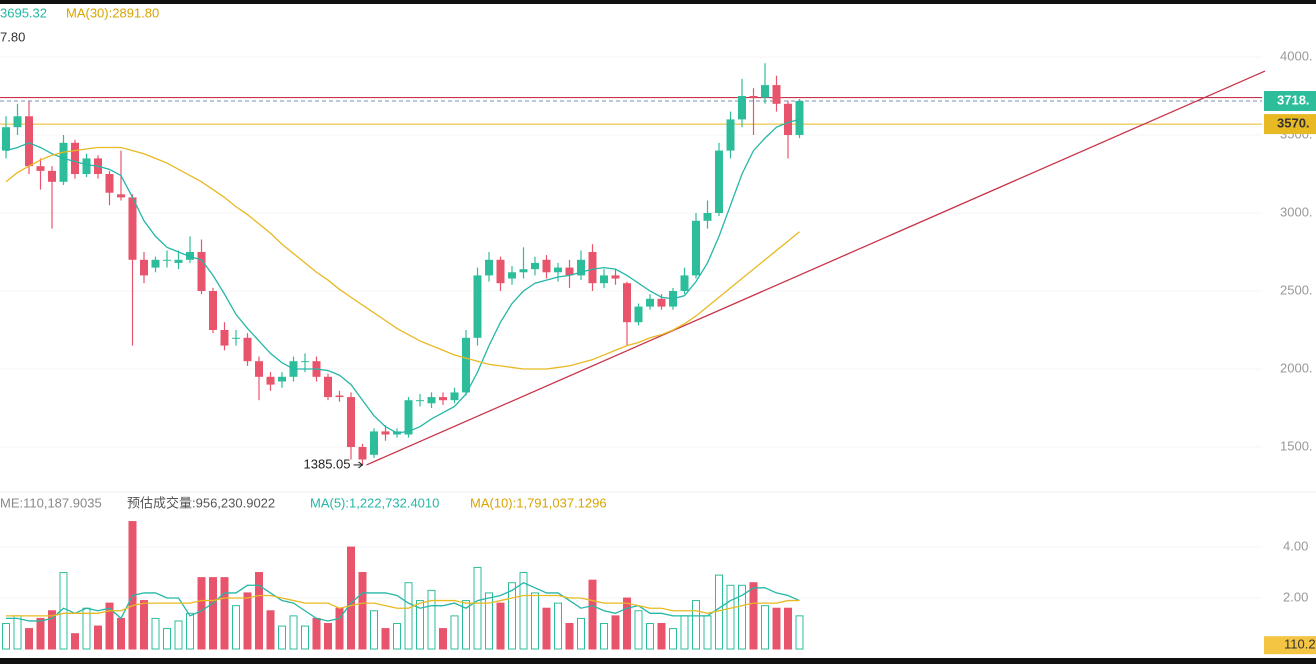  What do you see at coordinates (1295, 596) in the screenshot?
I see `volume-tick-label: 2.00` at bounding box center [1295, 596].